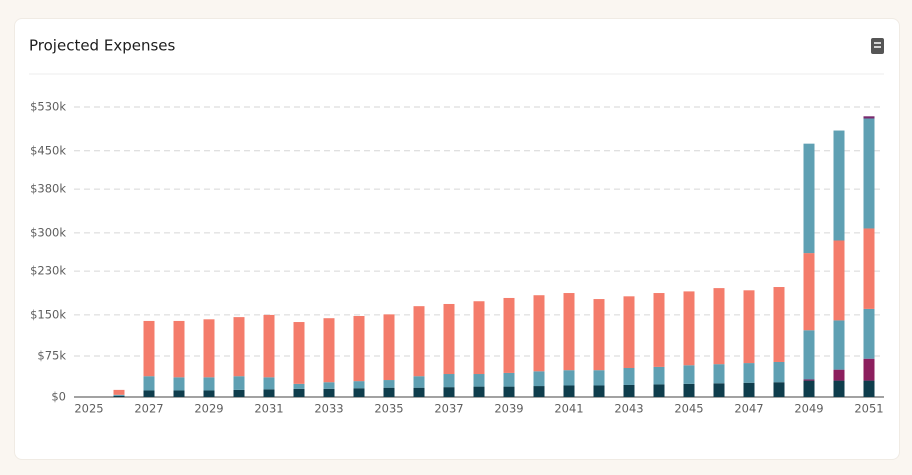  I want to click on x-tick-label: 2045, so click(688, 409).